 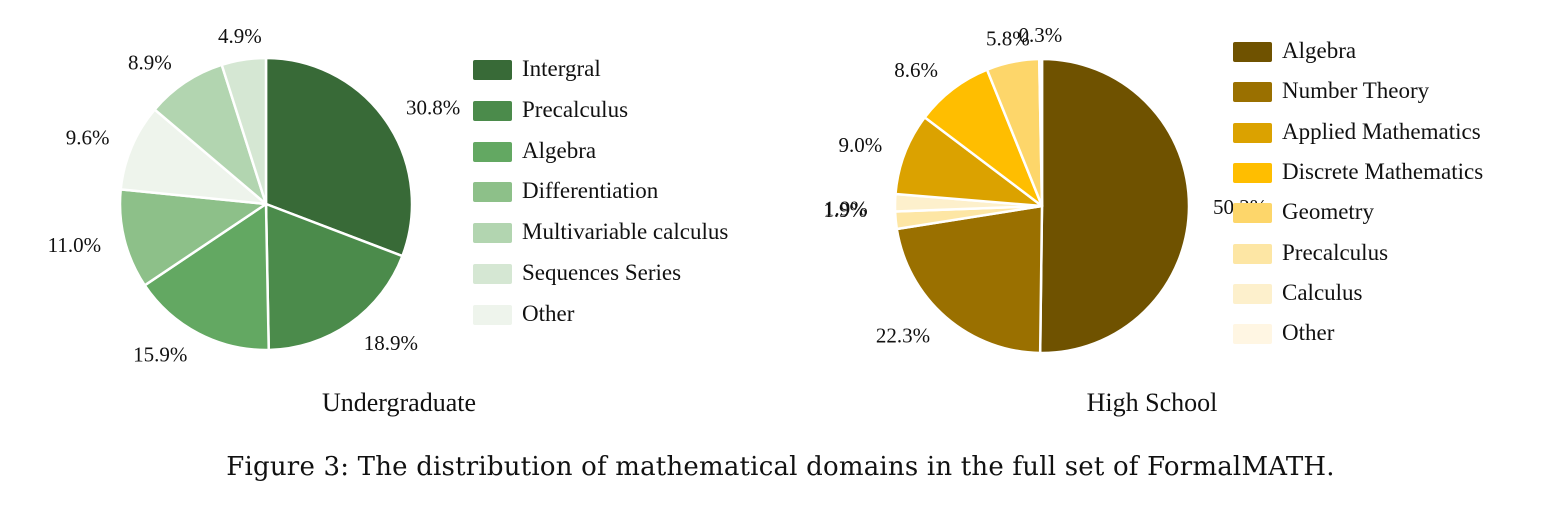 I want to click on slice-label-undergraduate-3: 11.0%, so click(x=74, y=245).